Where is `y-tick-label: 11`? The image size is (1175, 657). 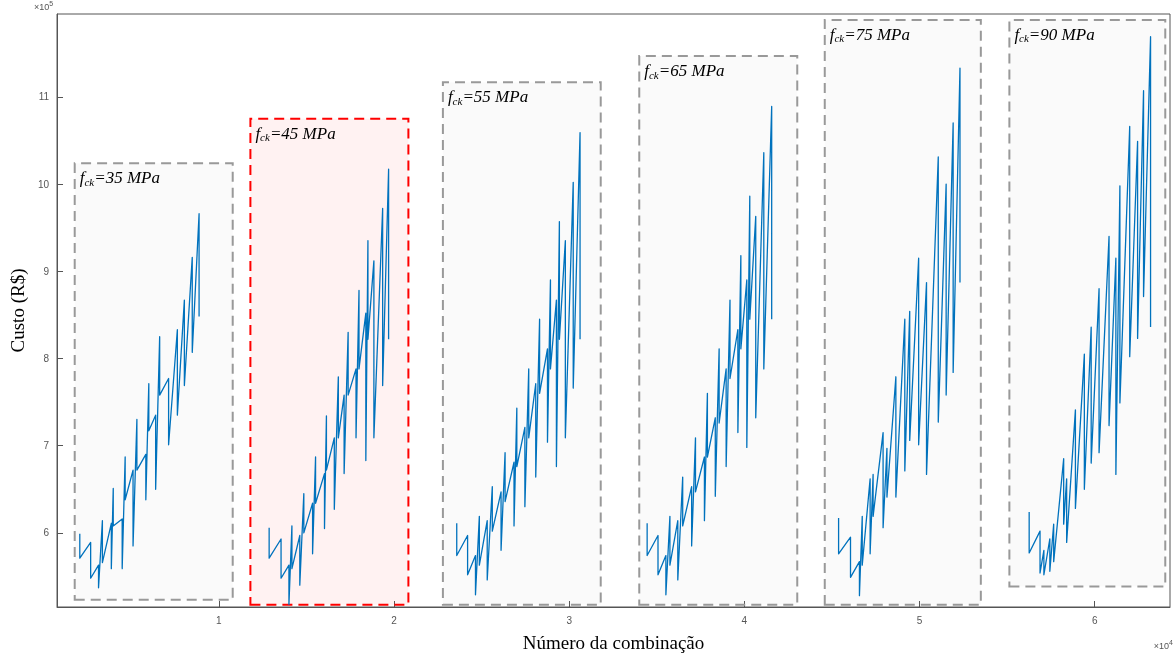
y-tick-label: 11 is located at coordinates (44, 97).